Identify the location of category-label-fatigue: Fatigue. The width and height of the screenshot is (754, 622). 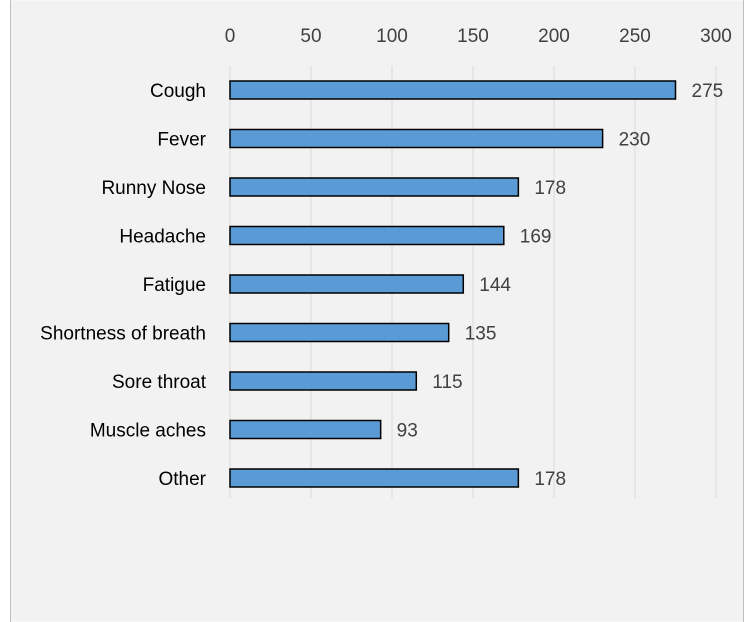
(174, 285).